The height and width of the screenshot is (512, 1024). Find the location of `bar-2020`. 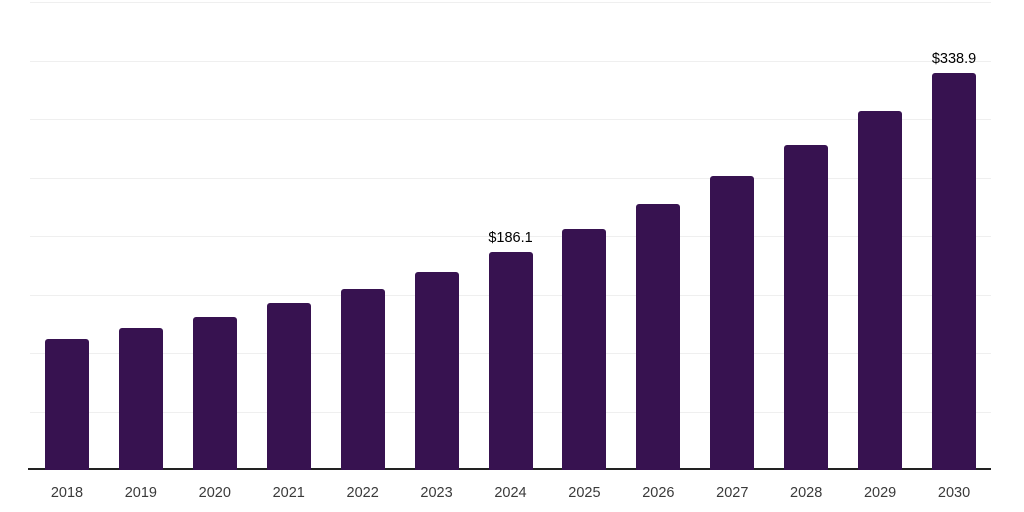

bar-2020 is located at coordinates (214, 393).